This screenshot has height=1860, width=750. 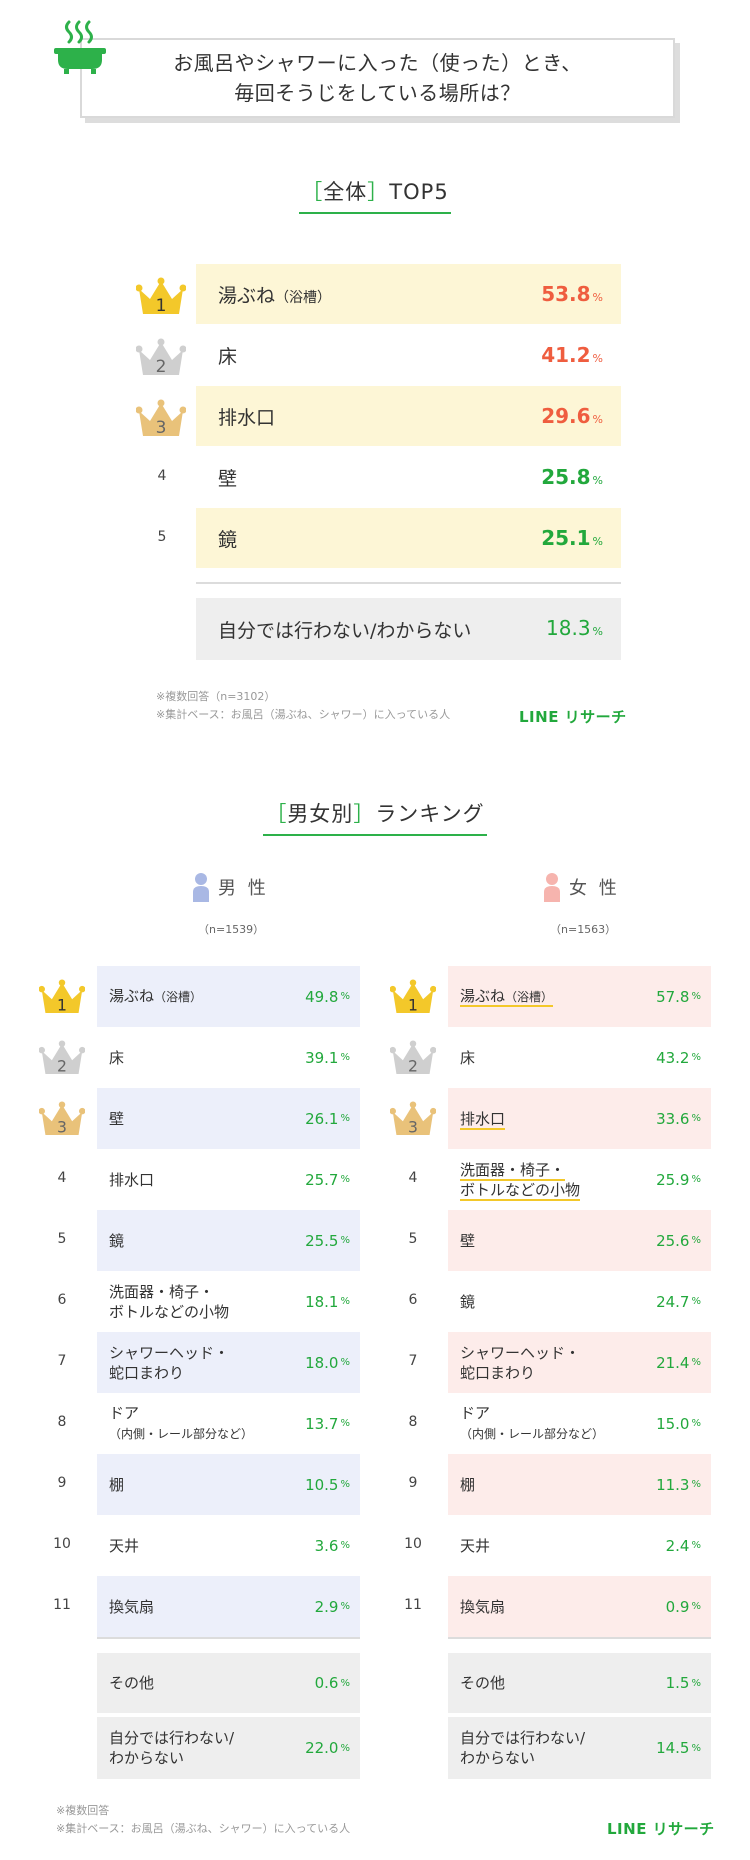 What do you see at coordinates (413, 1422) in the screenshot?
I see `female-rank-number: 8` at bounding box center [413, 1422].